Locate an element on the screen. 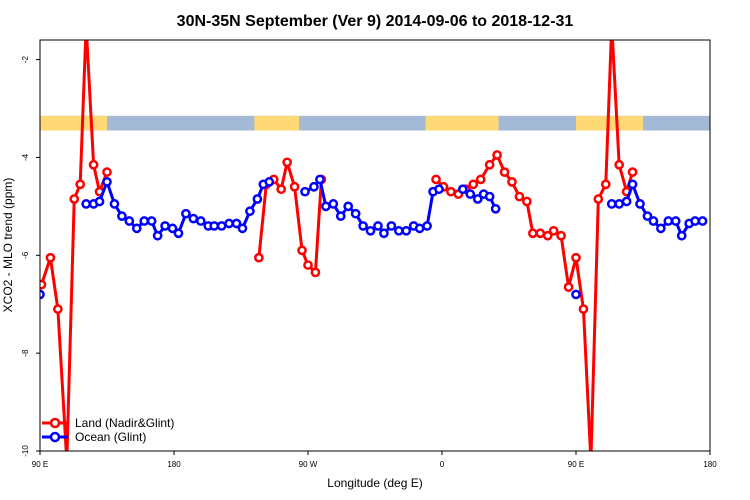 This screenshot has height=500, width=750. y-tick-labels: -2 -4 -6 -8 -10 is located at coordinates (25, 255).